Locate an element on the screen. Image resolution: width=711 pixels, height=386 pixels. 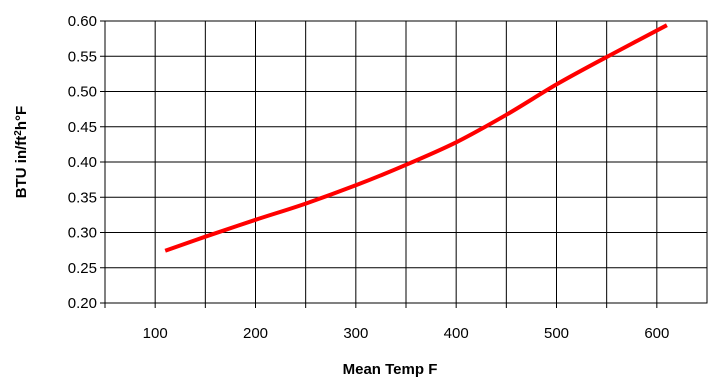
x-tick-label: 200 is located at coordinates (255, 333).